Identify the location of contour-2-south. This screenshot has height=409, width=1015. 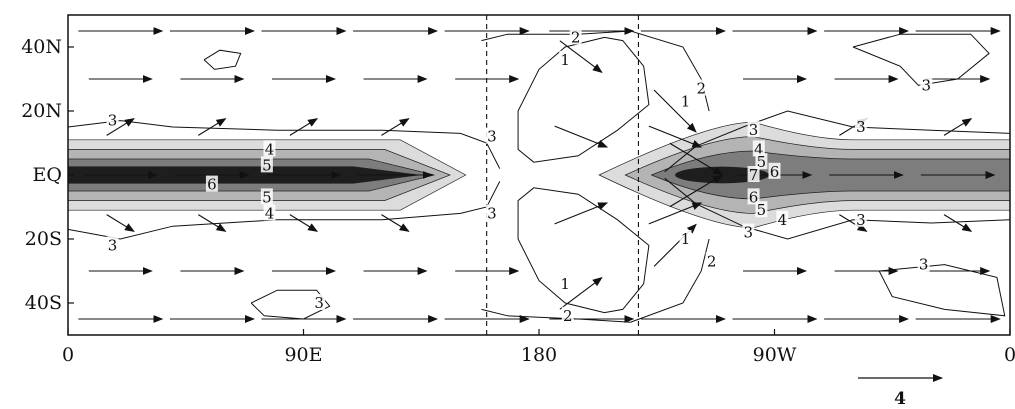
(595, 280).